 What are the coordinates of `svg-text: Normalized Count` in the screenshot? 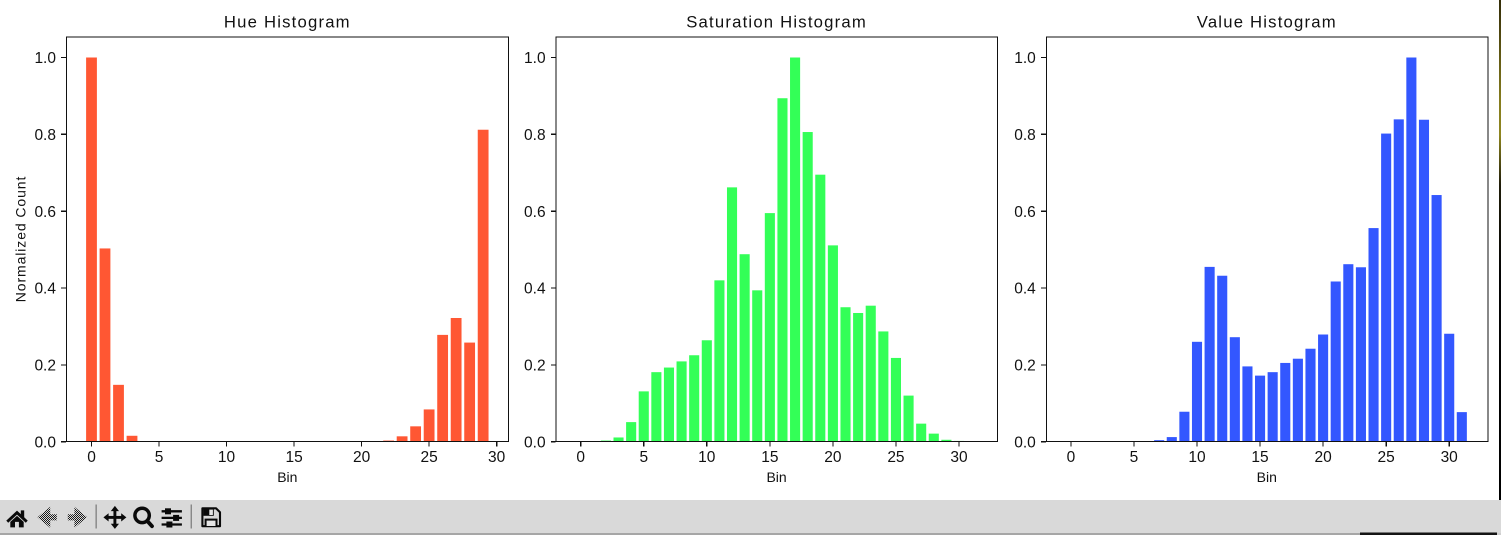 It's located at (21, 239).